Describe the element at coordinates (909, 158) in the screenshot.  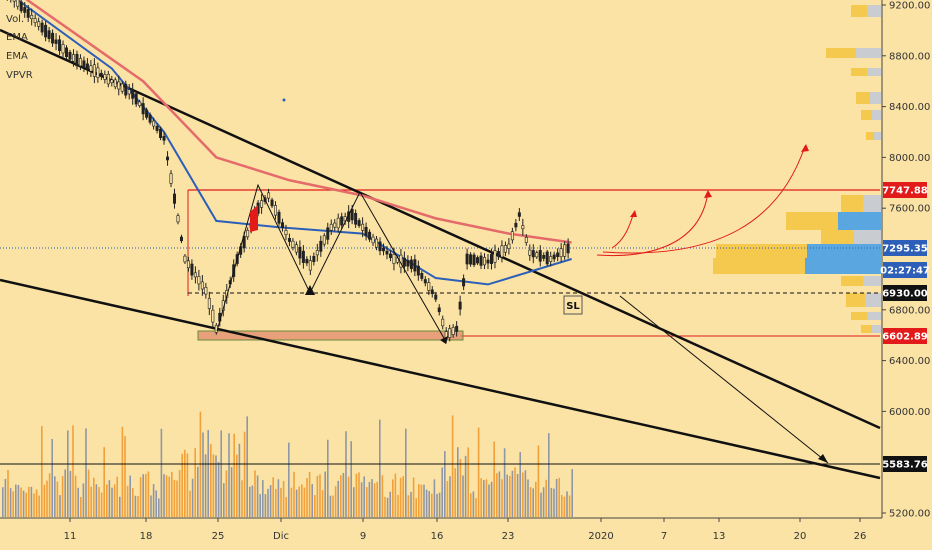
I see `y-tick-label: 8000.00` at that location.